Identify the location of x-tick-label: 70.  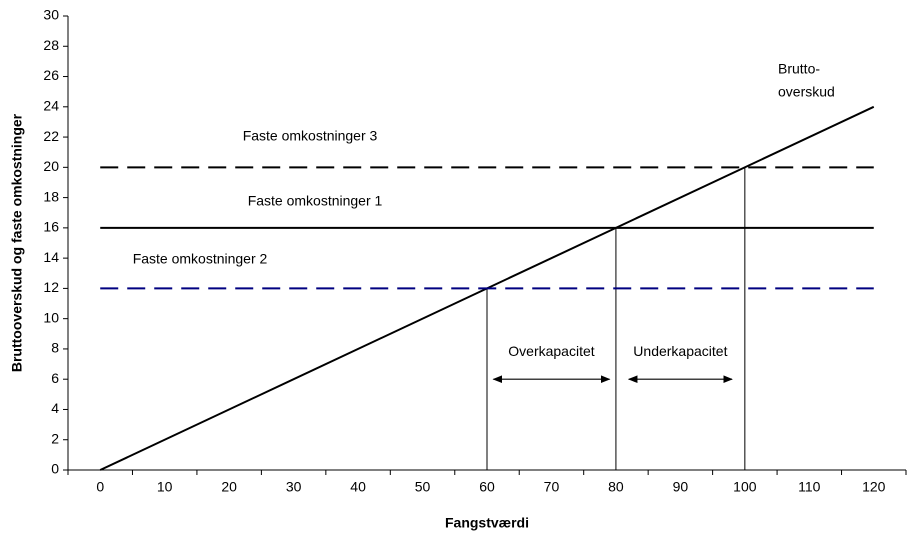
(552, 487).